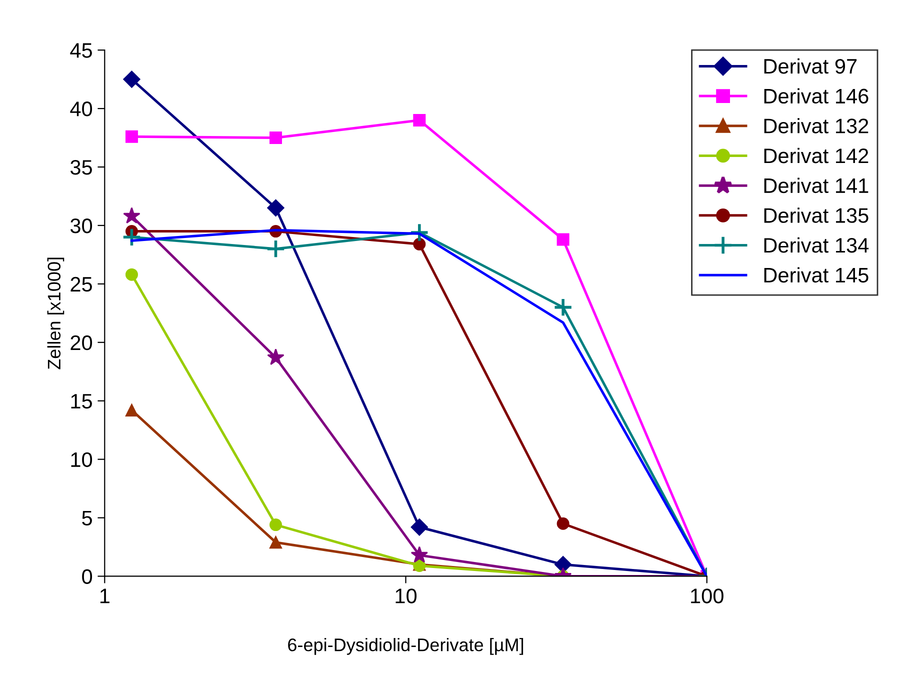 This screenshot has width=918, height=686. I want to click on legend-label: Derivat 135, so click(816, 215).